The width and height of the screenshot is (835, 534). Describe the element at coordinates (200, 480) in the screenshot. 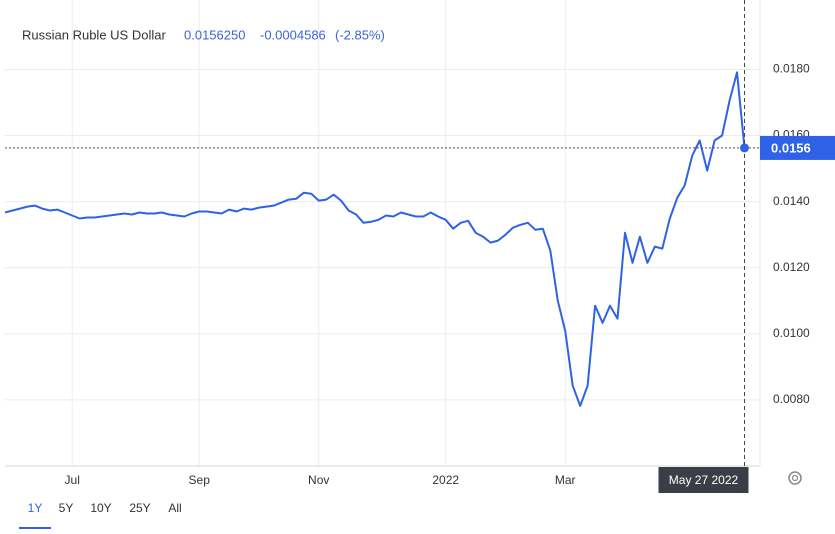

I see `x-tick-label: Sep` at that location.